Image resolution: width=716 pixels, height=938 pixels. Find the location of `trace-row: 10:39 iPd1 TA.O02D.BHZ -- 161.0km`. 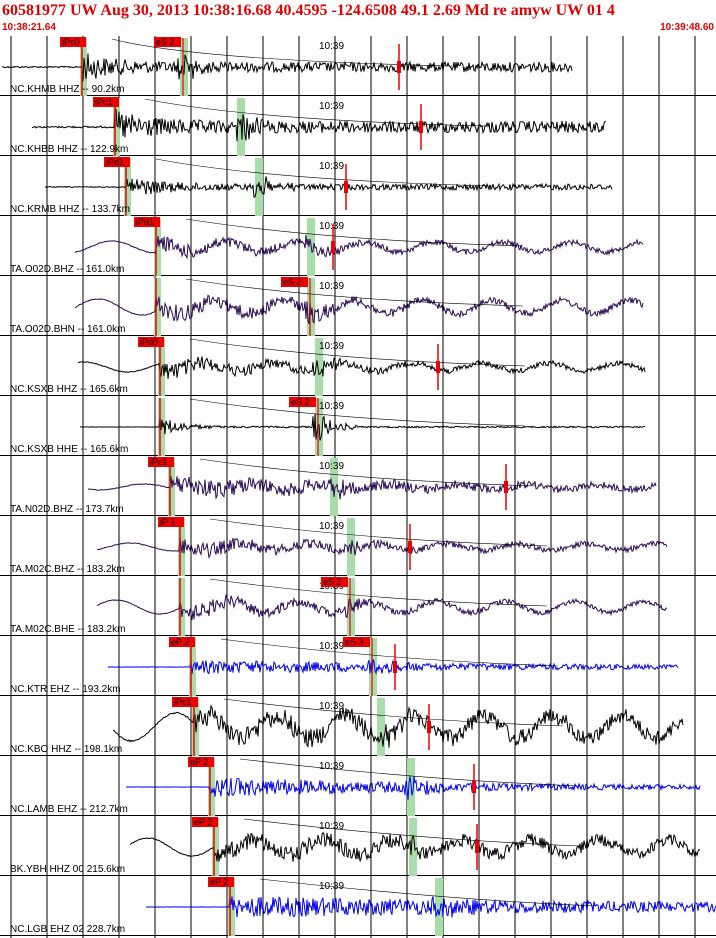

trace-row: 10:39 iPd1 TA.O02D.BHZ -- 161.0km is located at coordinates (358, 246).